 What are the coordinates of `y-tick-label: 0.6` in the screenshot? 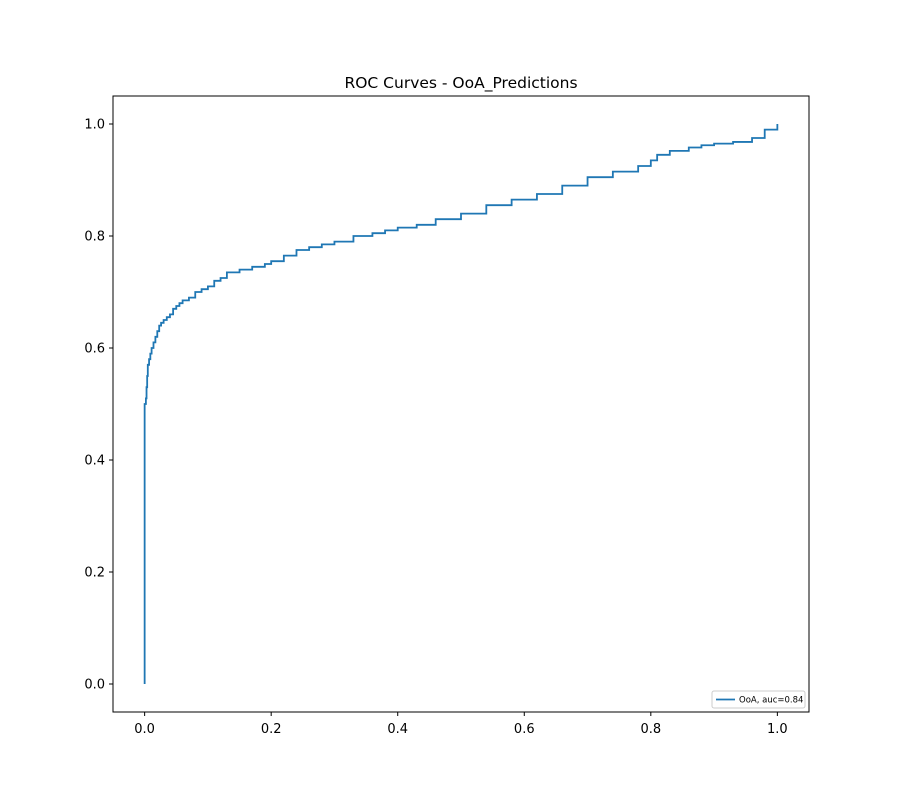 It's located at (94, 349).